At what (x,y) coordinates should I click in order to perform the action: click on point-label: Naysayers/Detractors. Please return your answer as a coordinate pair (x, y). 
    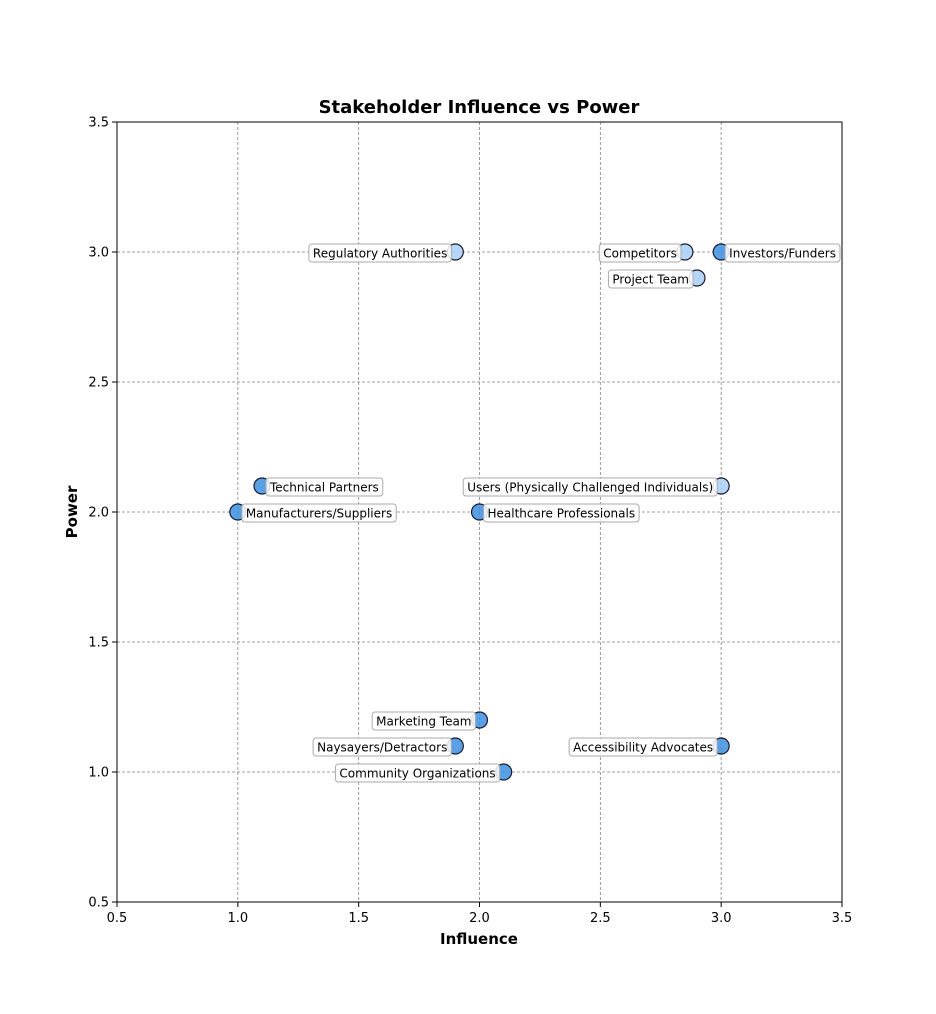
    Looking at the image, I should click on (382, 747).